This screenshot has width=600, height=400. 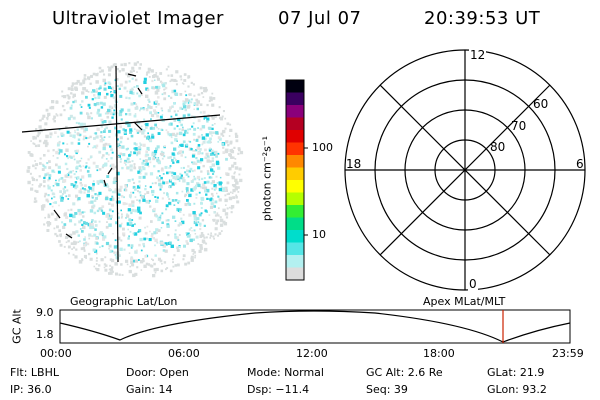 What do you see at coordinates (278, 389) in the screenshot?
I see `status-dsp: Dsp: −11.4` at bounding box center [278, 389].